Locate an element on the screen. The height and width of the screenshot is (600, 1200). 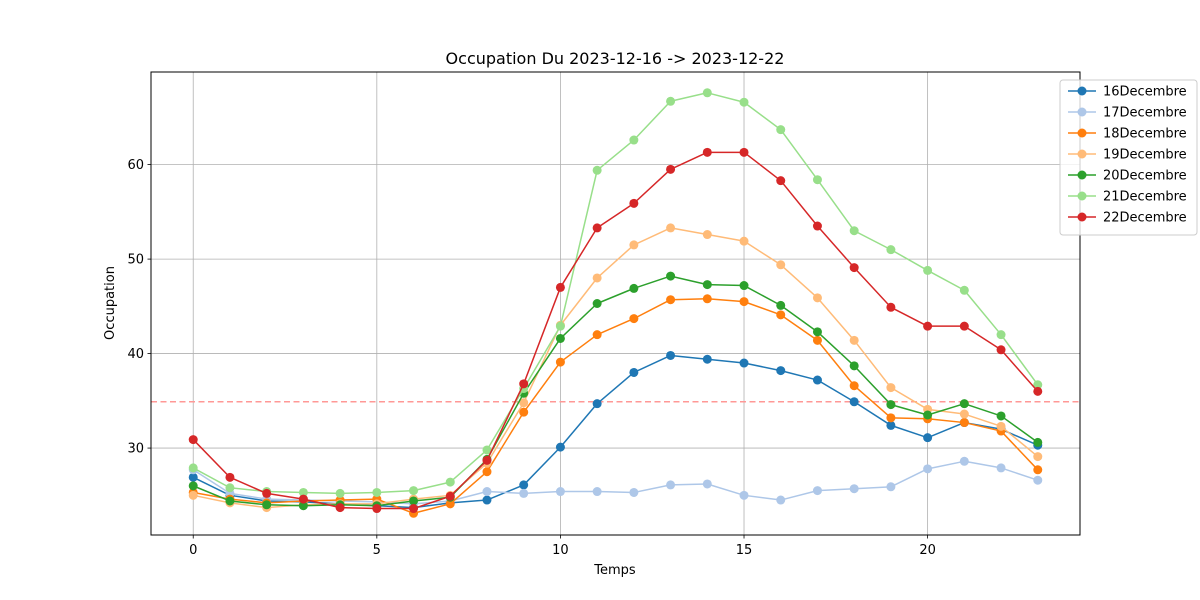
x-axis-label: Temps is located at coordinates (614, 570).